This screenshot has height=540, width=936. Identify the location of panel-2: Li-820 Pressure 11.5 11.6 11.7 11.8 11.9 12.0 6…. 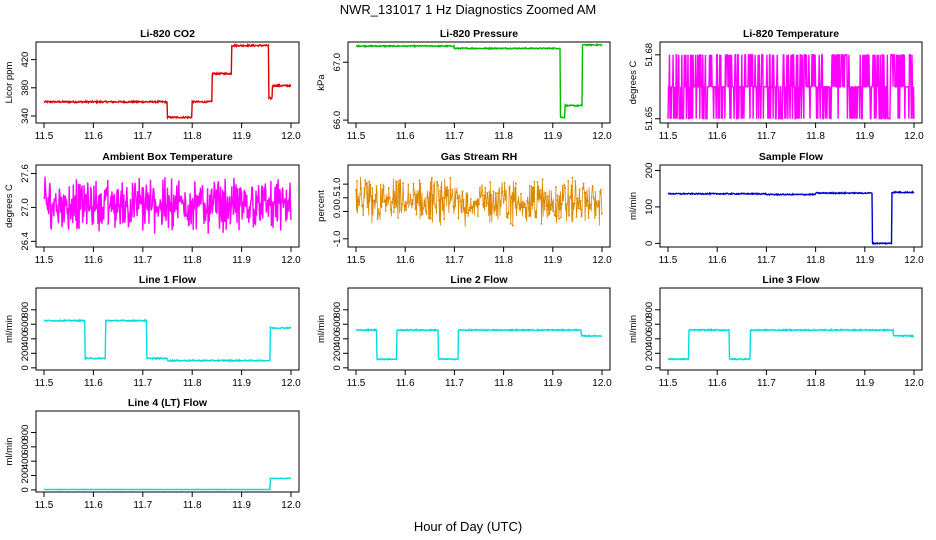
(464, 85).